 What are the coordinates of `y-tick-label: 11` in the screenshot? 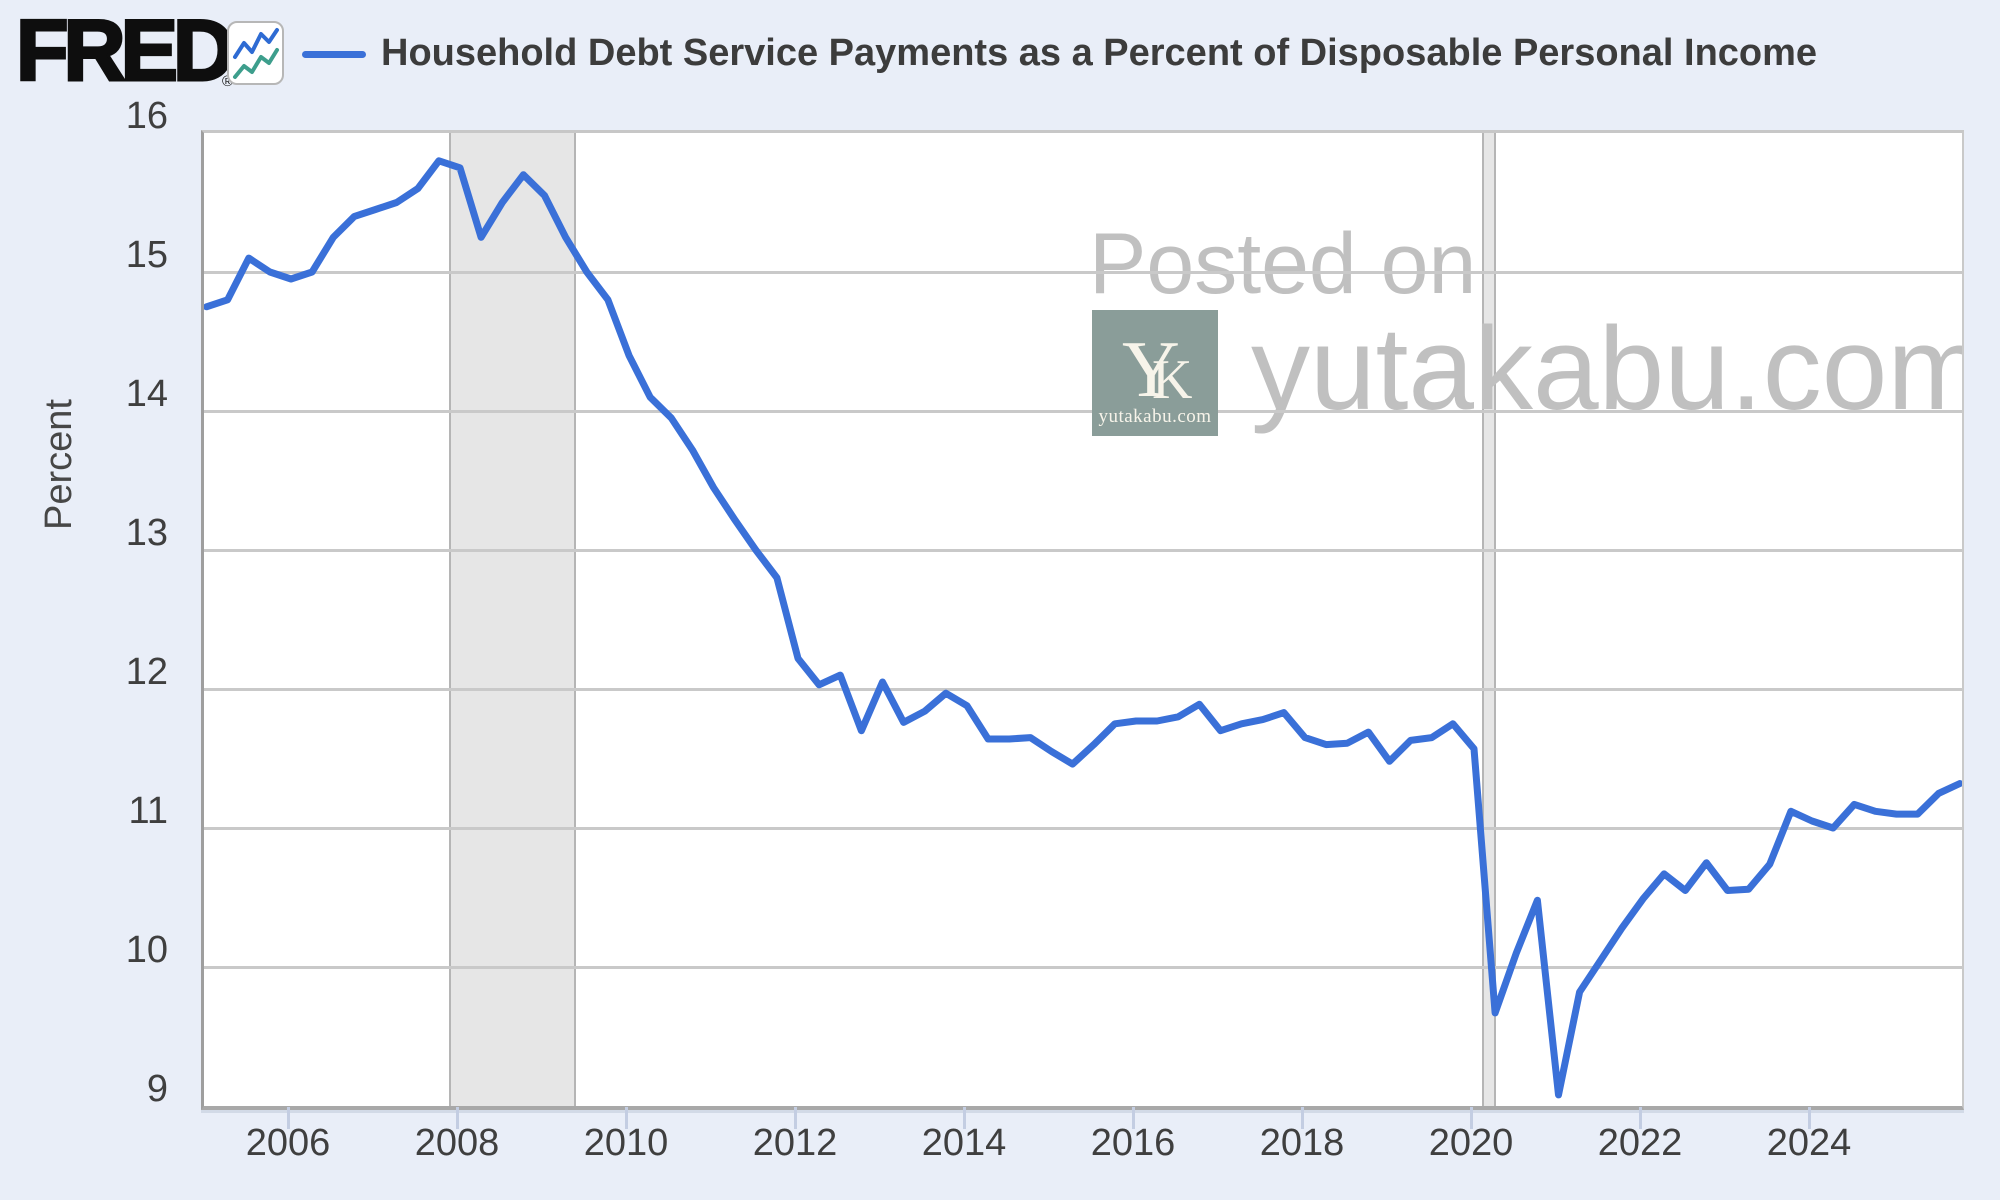 It's located at (148, 811).